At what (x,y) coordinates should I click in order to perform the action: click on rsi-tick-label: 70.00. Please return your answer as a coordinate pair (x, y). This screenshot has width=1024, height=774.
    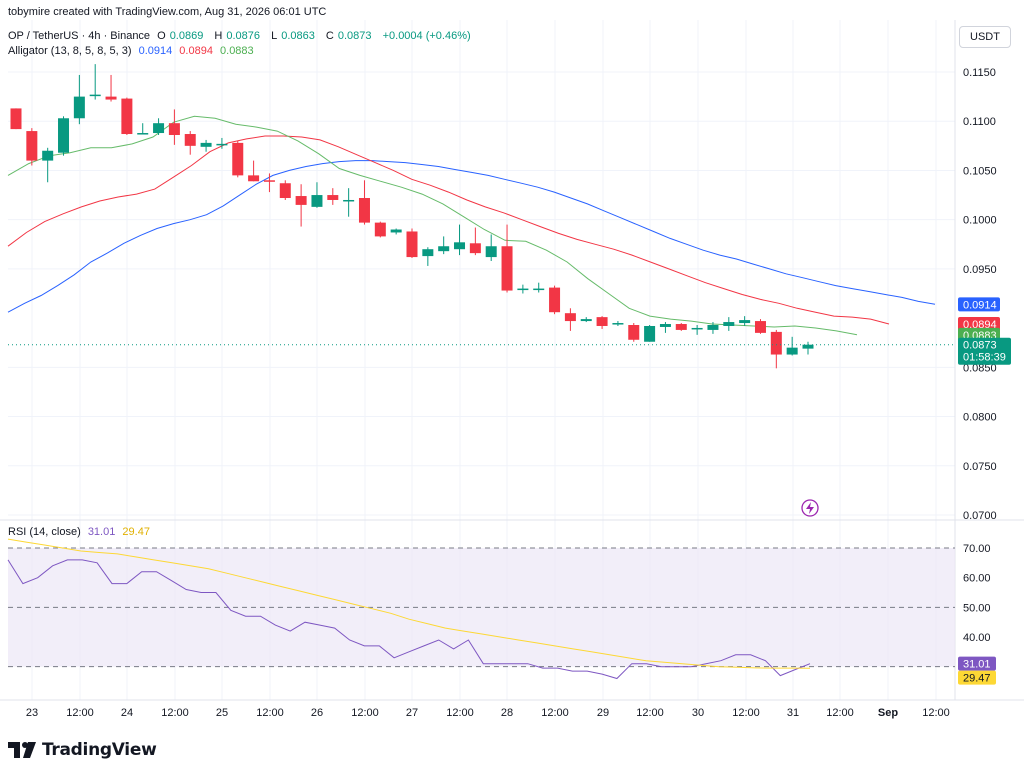
    Looking at the image, I should click on (977, 549).